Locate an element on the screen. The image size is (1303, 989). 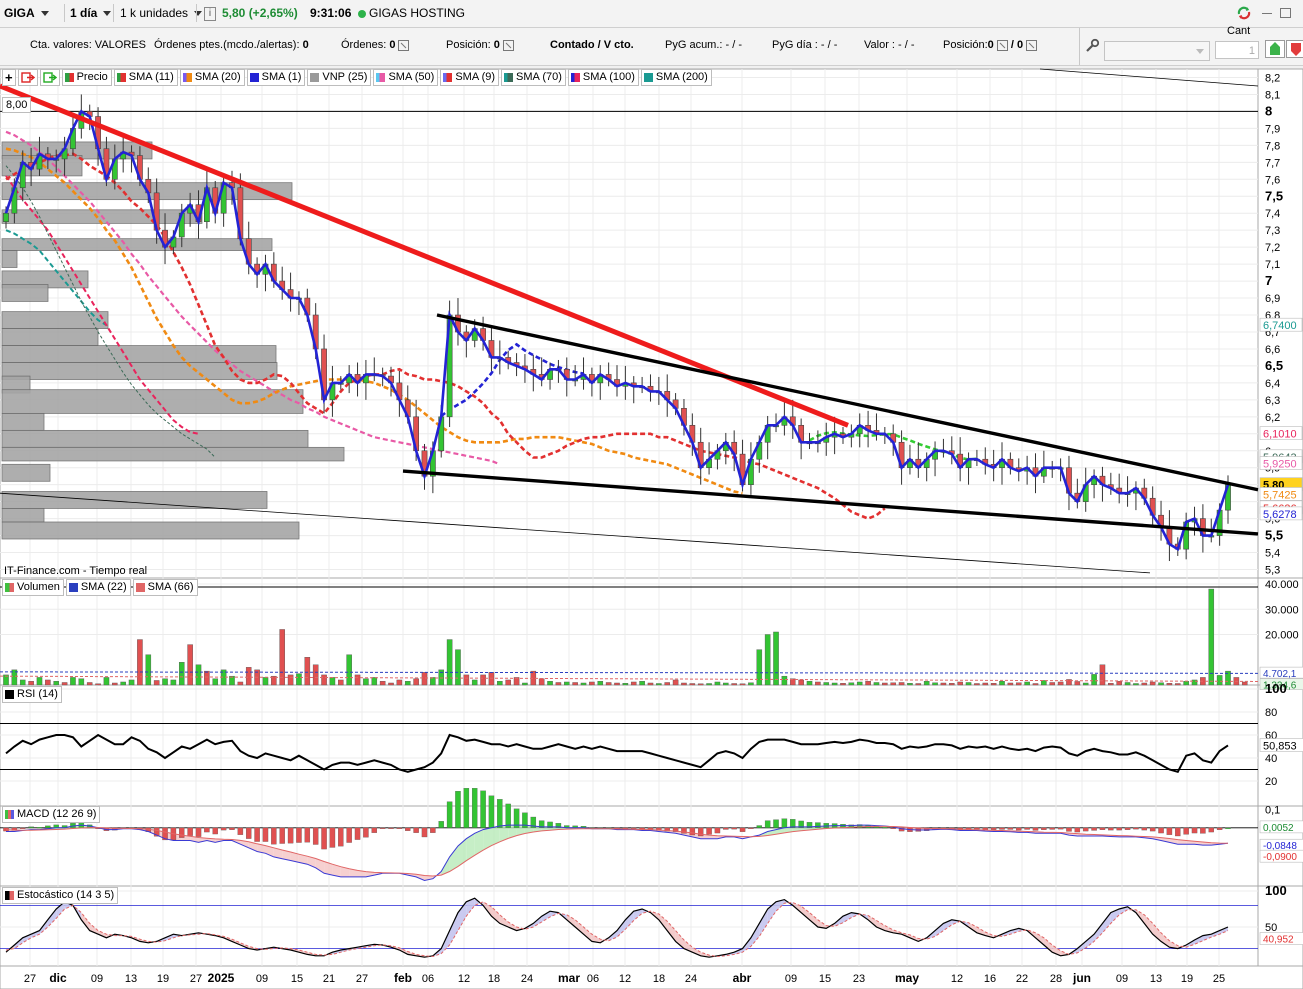
position-summary: Posición:0 / 0 is located at coordinates (990, 45).